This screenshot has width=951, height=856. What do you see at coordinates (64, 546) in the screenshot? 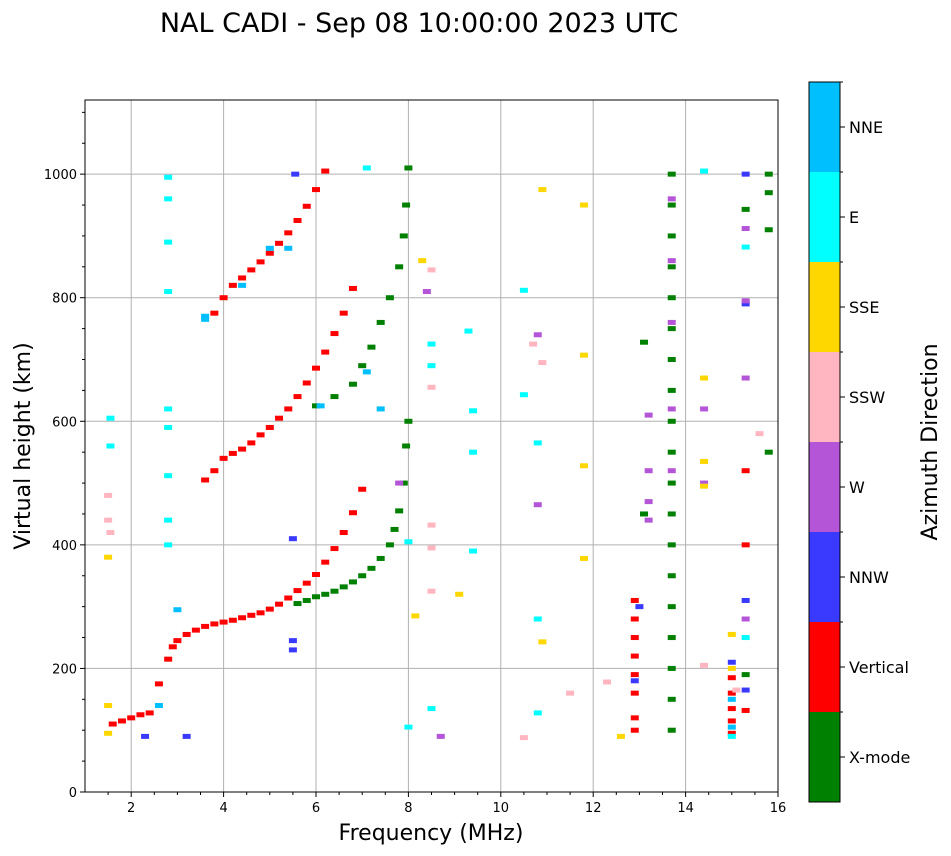
I see `y-tick-label: 400` at bounding box center [64, 546].